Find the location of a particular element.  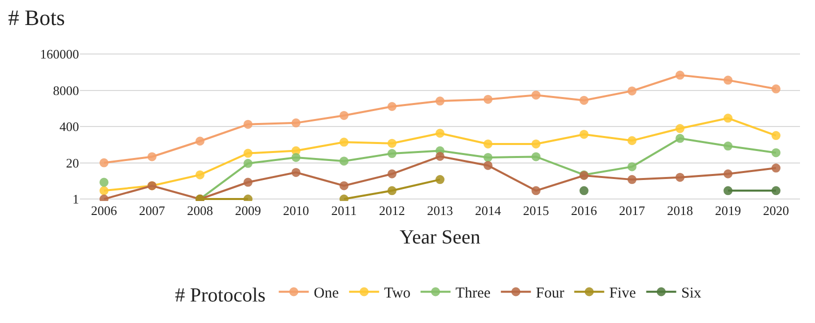

legend-title: # Protocols is located at coordinates (220, 295).